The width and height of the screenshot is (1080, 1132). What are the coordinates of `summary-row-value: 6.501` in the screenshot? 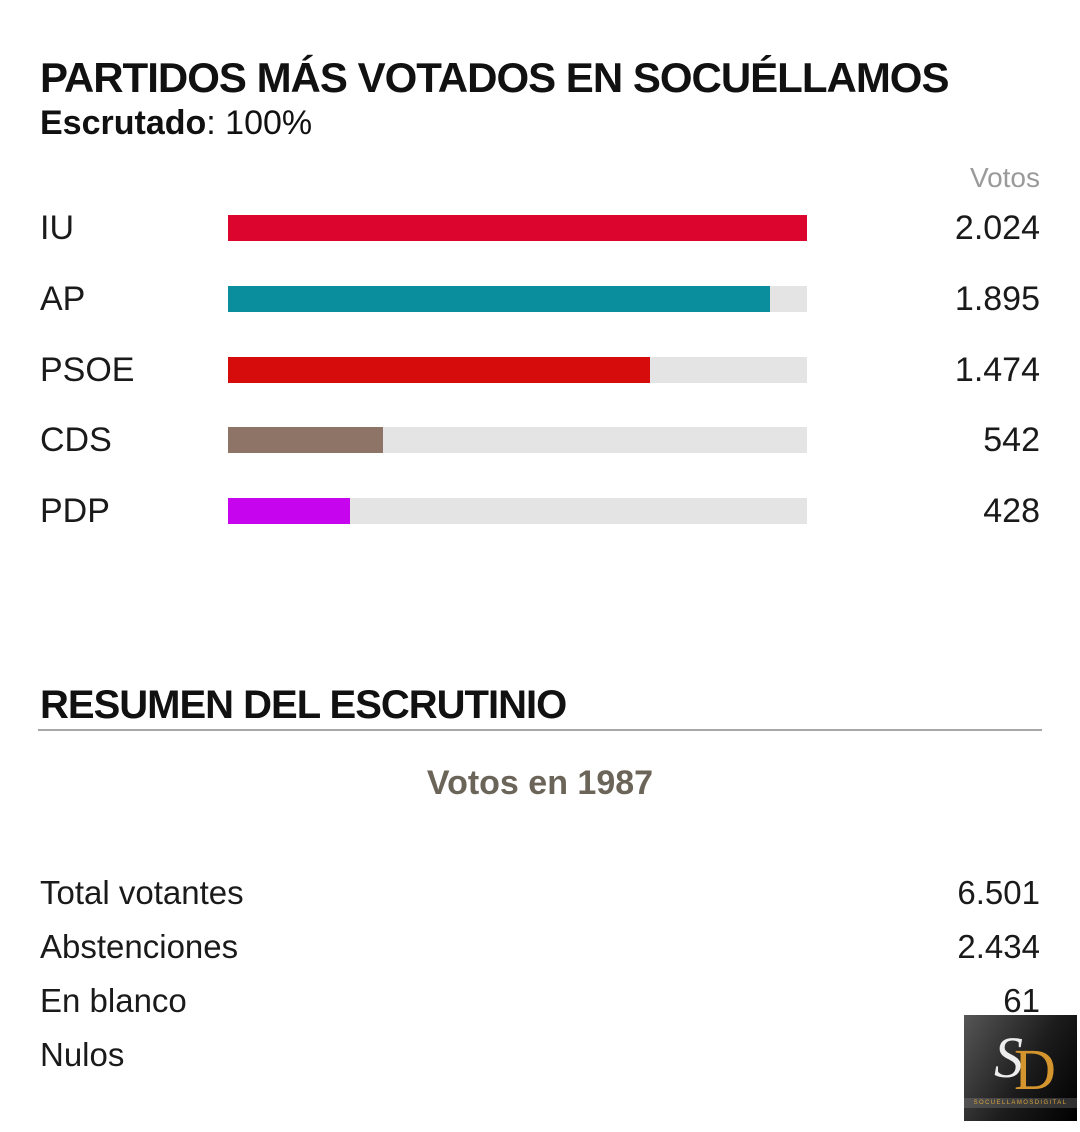 It's located at (998, 892).